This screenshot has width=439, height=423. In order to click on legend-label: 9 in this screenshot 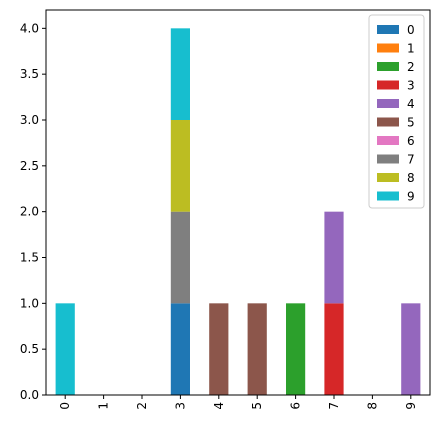, I will do `click(411, 197)`.